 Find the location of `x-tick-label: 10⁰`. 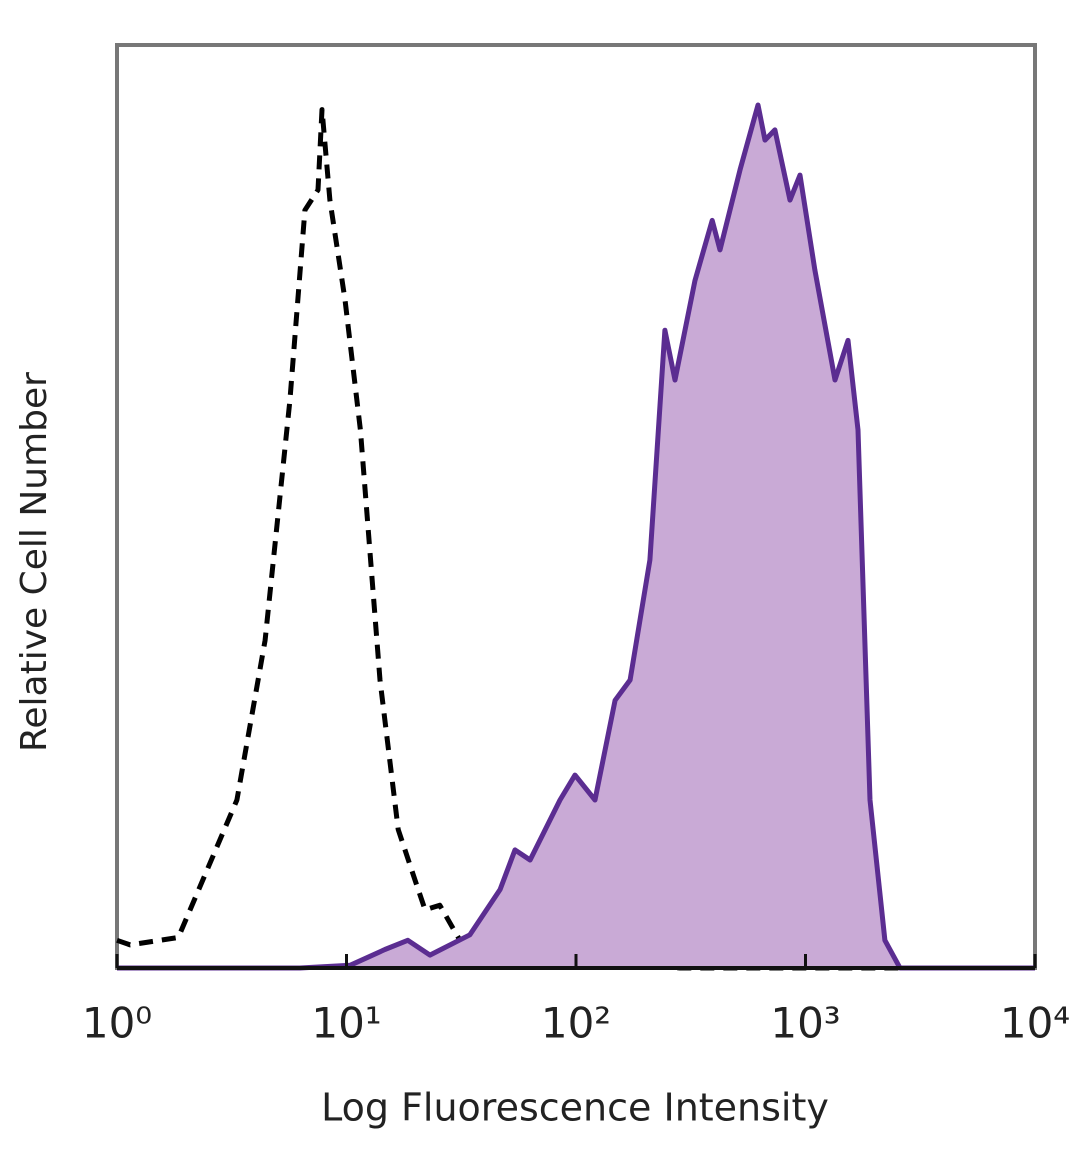

x-tick-label: 10⁰ is located at coordinates (117, 1023).